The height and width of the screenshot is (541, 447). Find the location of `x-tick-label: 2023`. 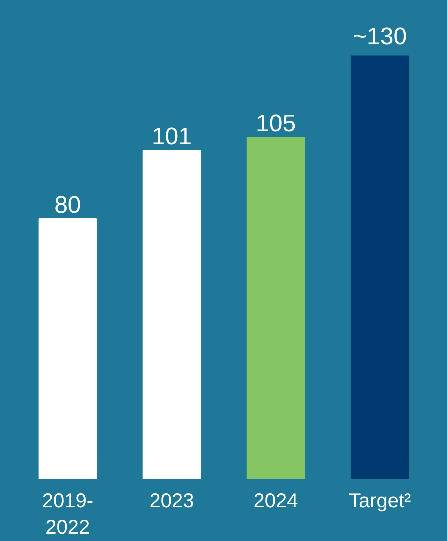

x-tick-label: 2023 is located at coordinates (172, 501).